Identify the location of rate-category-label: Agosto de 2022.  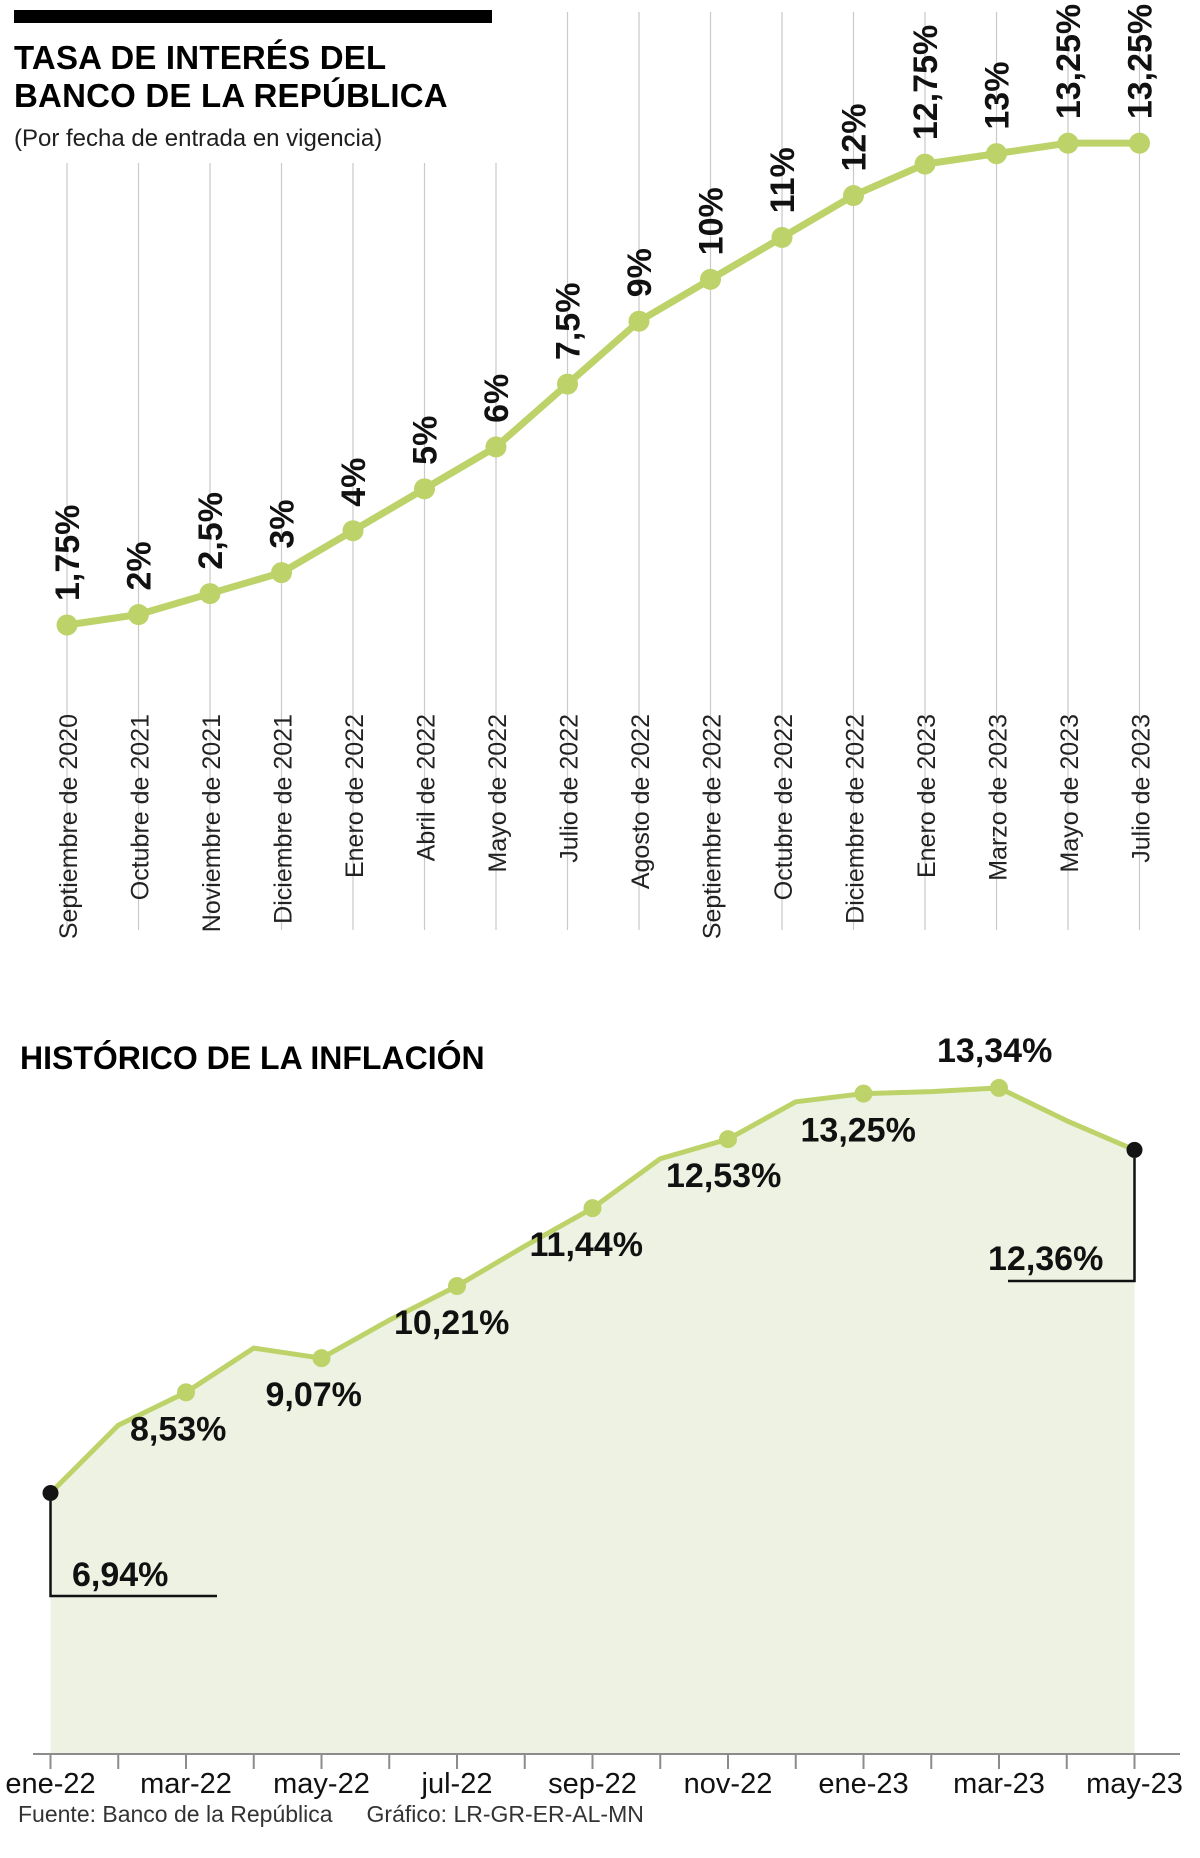
(641, 801).